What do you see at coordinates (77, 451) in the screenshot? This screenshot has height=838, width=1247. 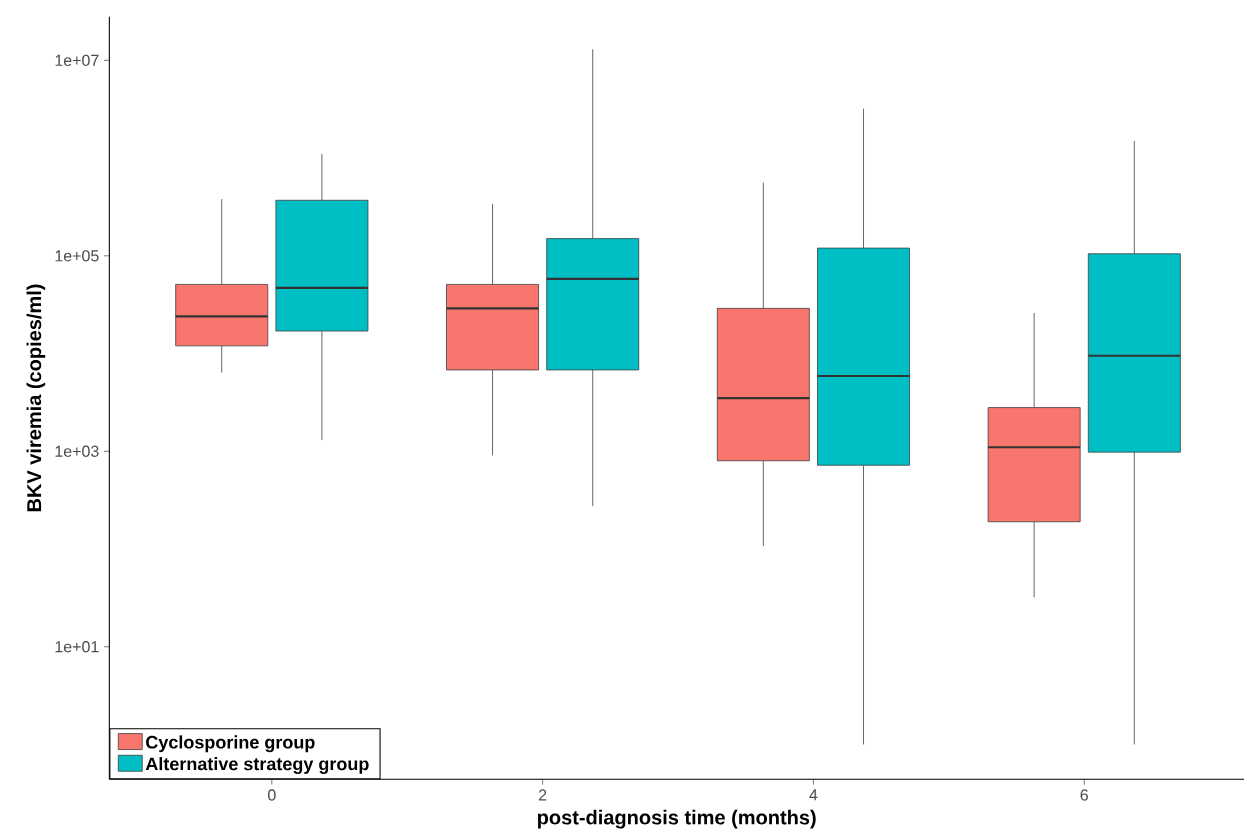 I see `y-tick-label: 1e+03` at bounding box center [77, 451].